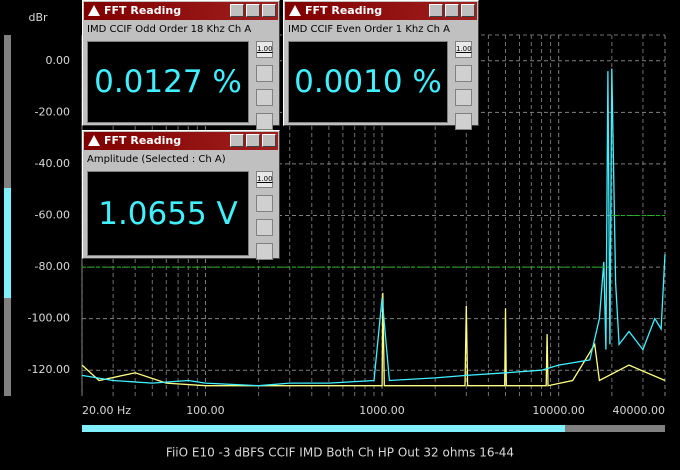 The height and width of the screenshot is (470, 680). Describe the element at coordinates (38, 17) in the screenshot. I see `y-axis-label: dBr` at that location.